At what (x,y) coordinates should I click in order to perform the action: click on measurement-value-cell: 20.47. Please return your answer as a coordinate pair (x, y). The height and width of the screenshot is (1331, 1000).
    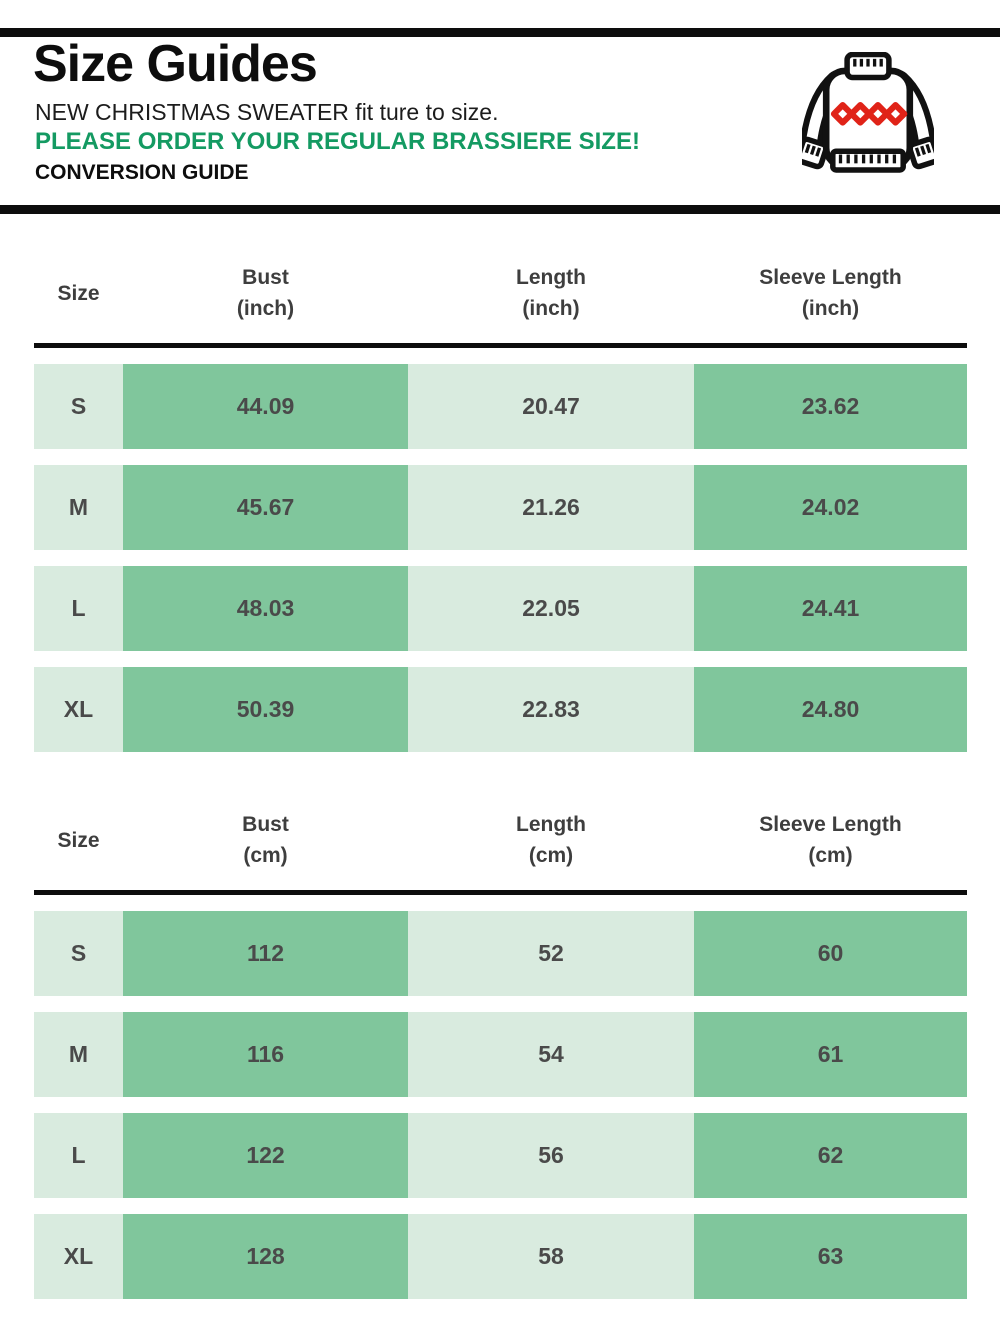
    Looking at the image, I should click on (551, 406).